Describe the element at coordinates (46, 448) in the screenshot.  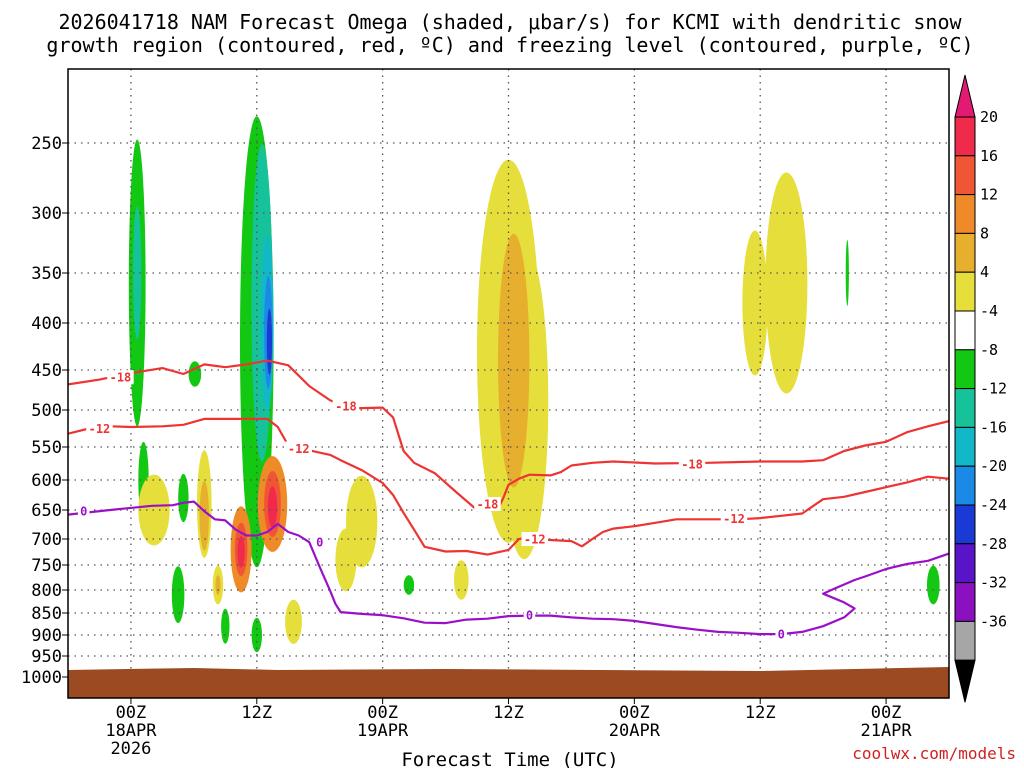
I see `y-tick-label: 550` at that location.